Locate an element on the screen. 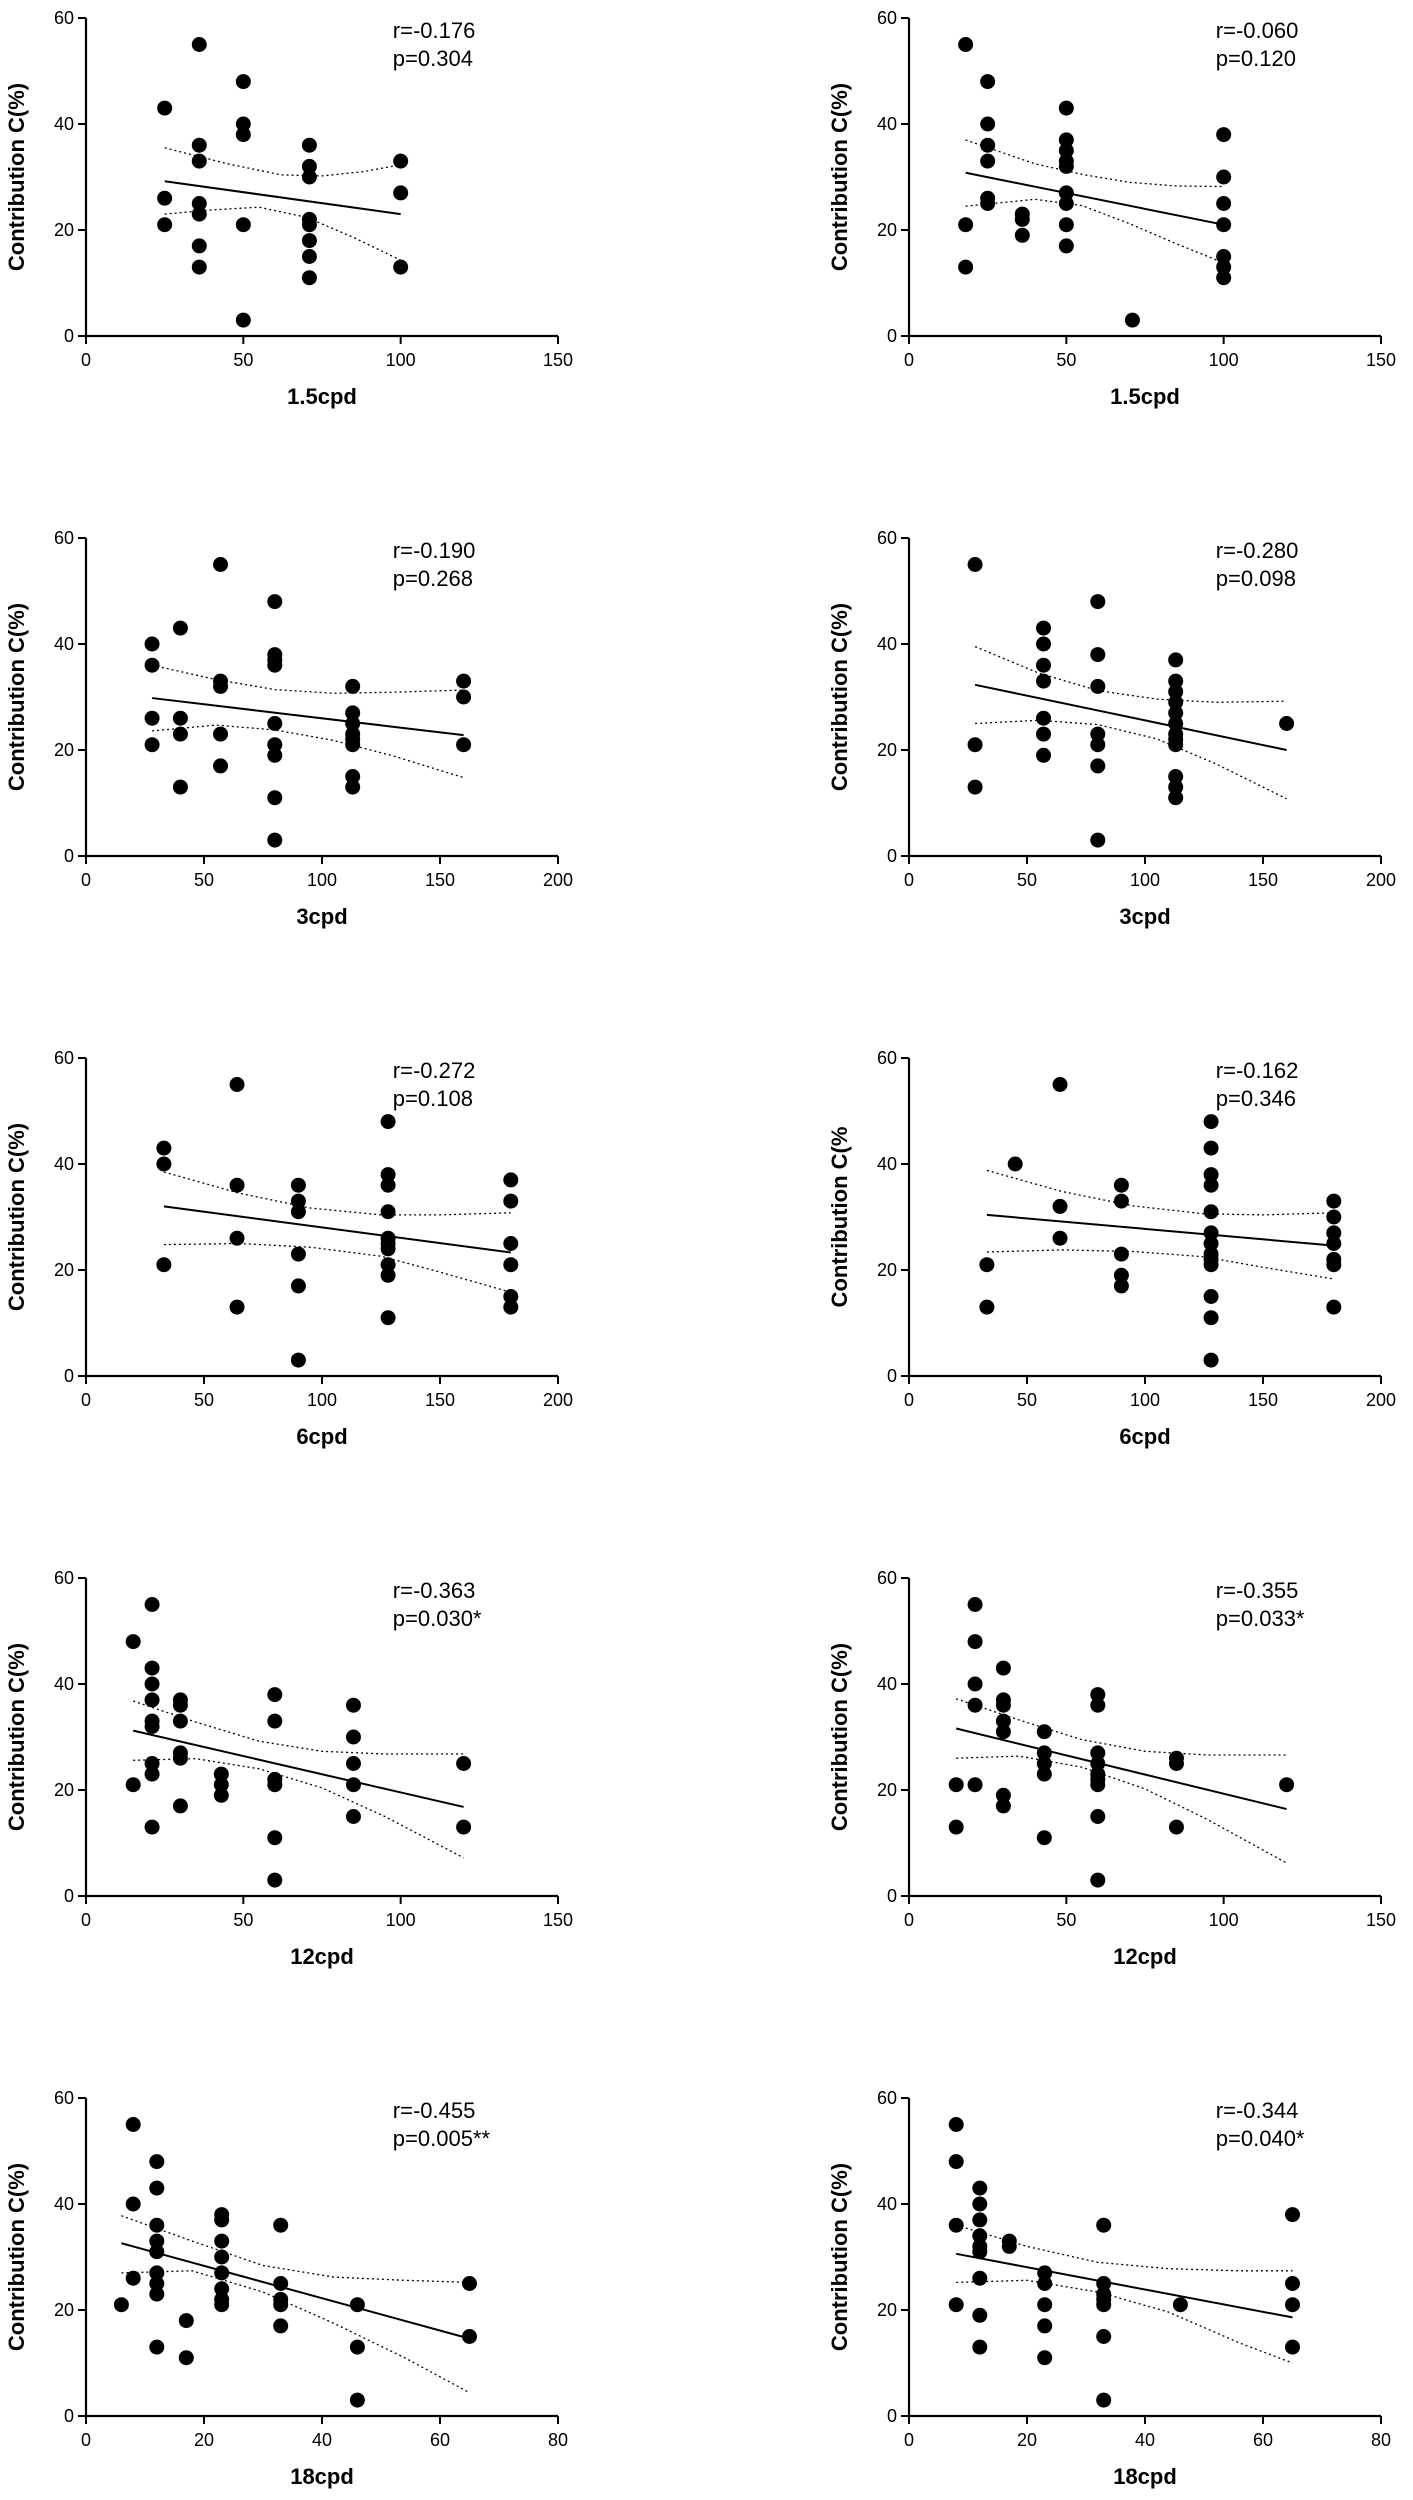  stat-r: r=-0.162 is located at coordinates (1257, 1070).